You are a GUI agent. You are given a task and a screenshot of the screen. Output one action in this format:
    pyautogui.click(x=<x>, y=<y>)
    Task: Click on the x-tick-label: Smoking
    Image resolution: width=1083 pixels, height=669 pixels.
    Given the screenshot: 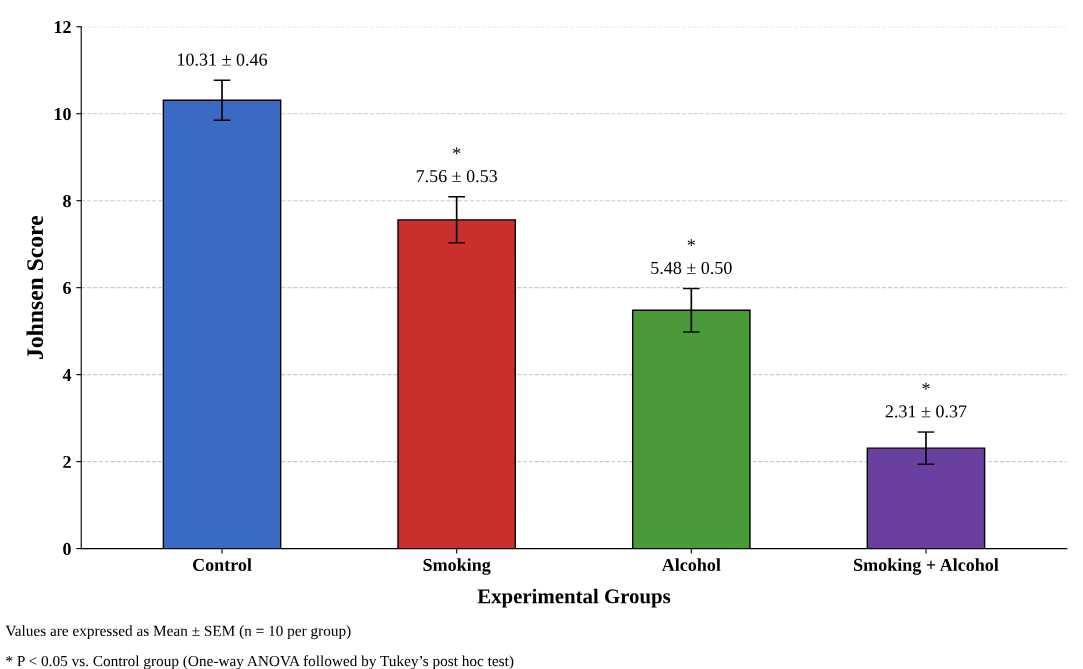 What is the action you would take?
    pyautogui.click(x=457, y=566)
    